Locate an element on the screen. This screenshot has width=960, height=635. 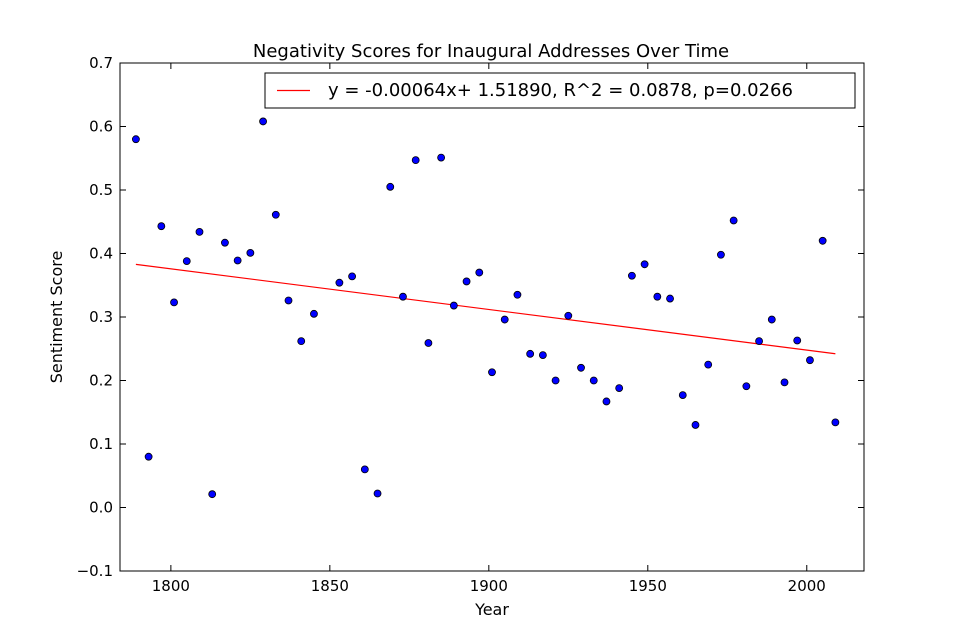
y-tick-label: 0.0 is located at coordinates (101, 508).